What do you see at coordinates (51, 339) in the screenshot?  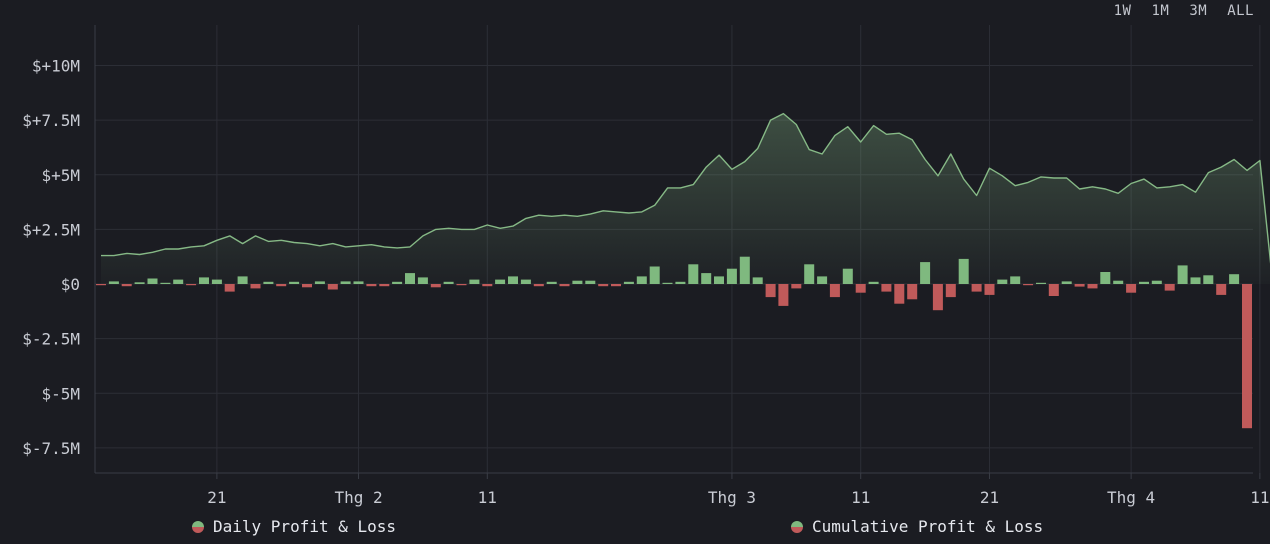 I see `y-tick-label: $-2.5M` at bounding box center [51, 339].